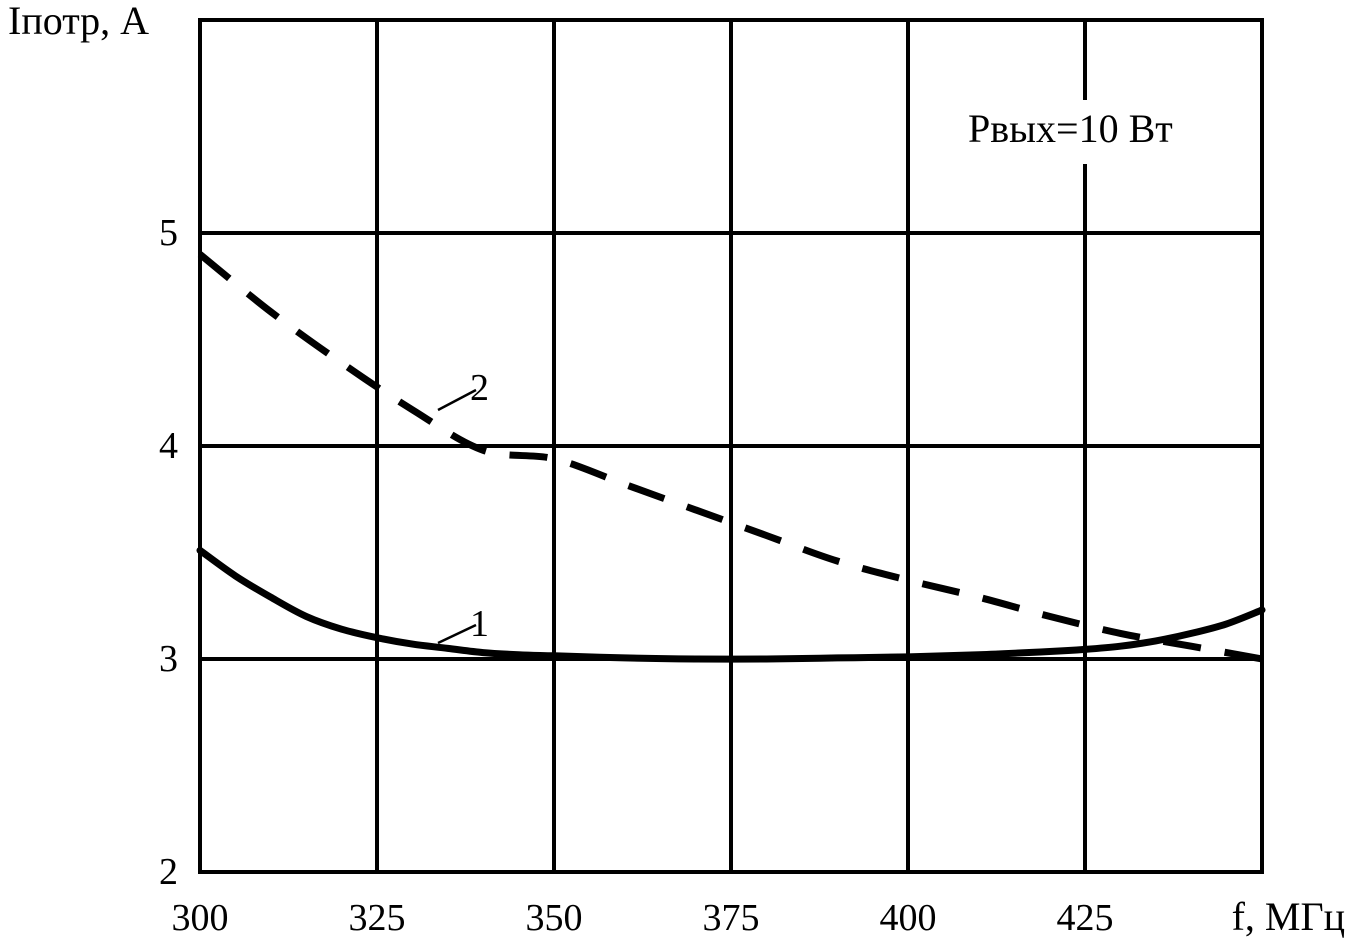  I want to click on annotation-text: Pвых=10 Вт, so click(1070, 128).